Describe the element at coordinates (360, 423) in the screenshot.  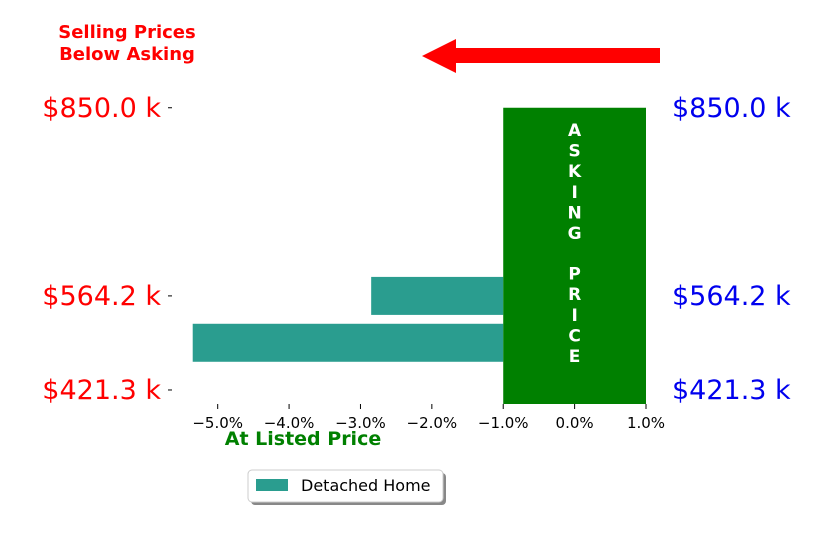
I see `x-tick-label-2: −3.0%` at that location.